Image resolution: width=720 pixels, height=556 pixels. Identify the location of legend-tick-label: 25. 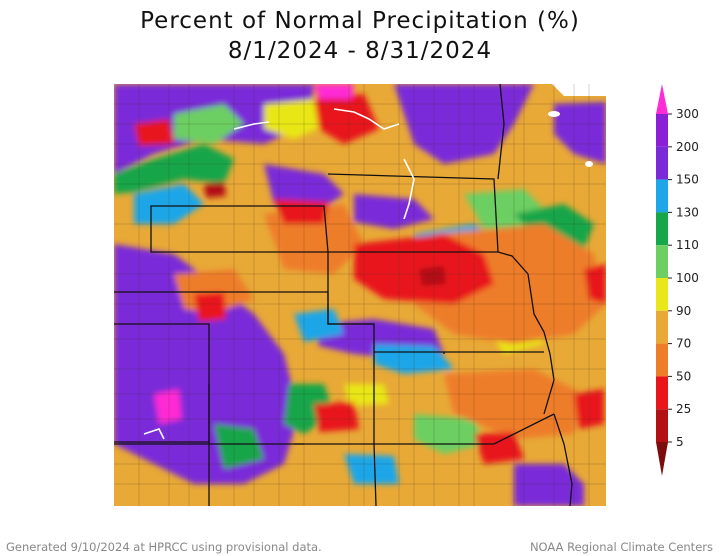
(683, 409).